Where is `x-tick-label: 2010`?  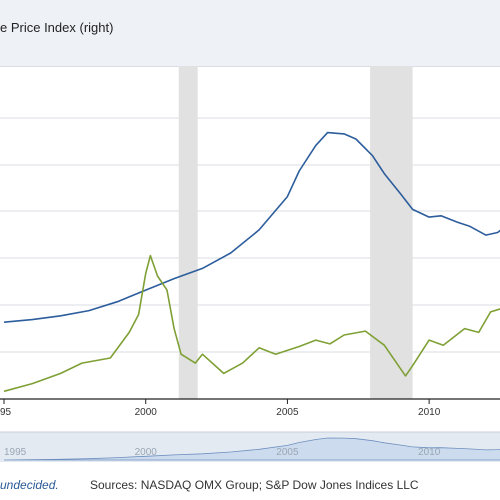 x-tick-label: 2010 is located at coordinates (429, 412).